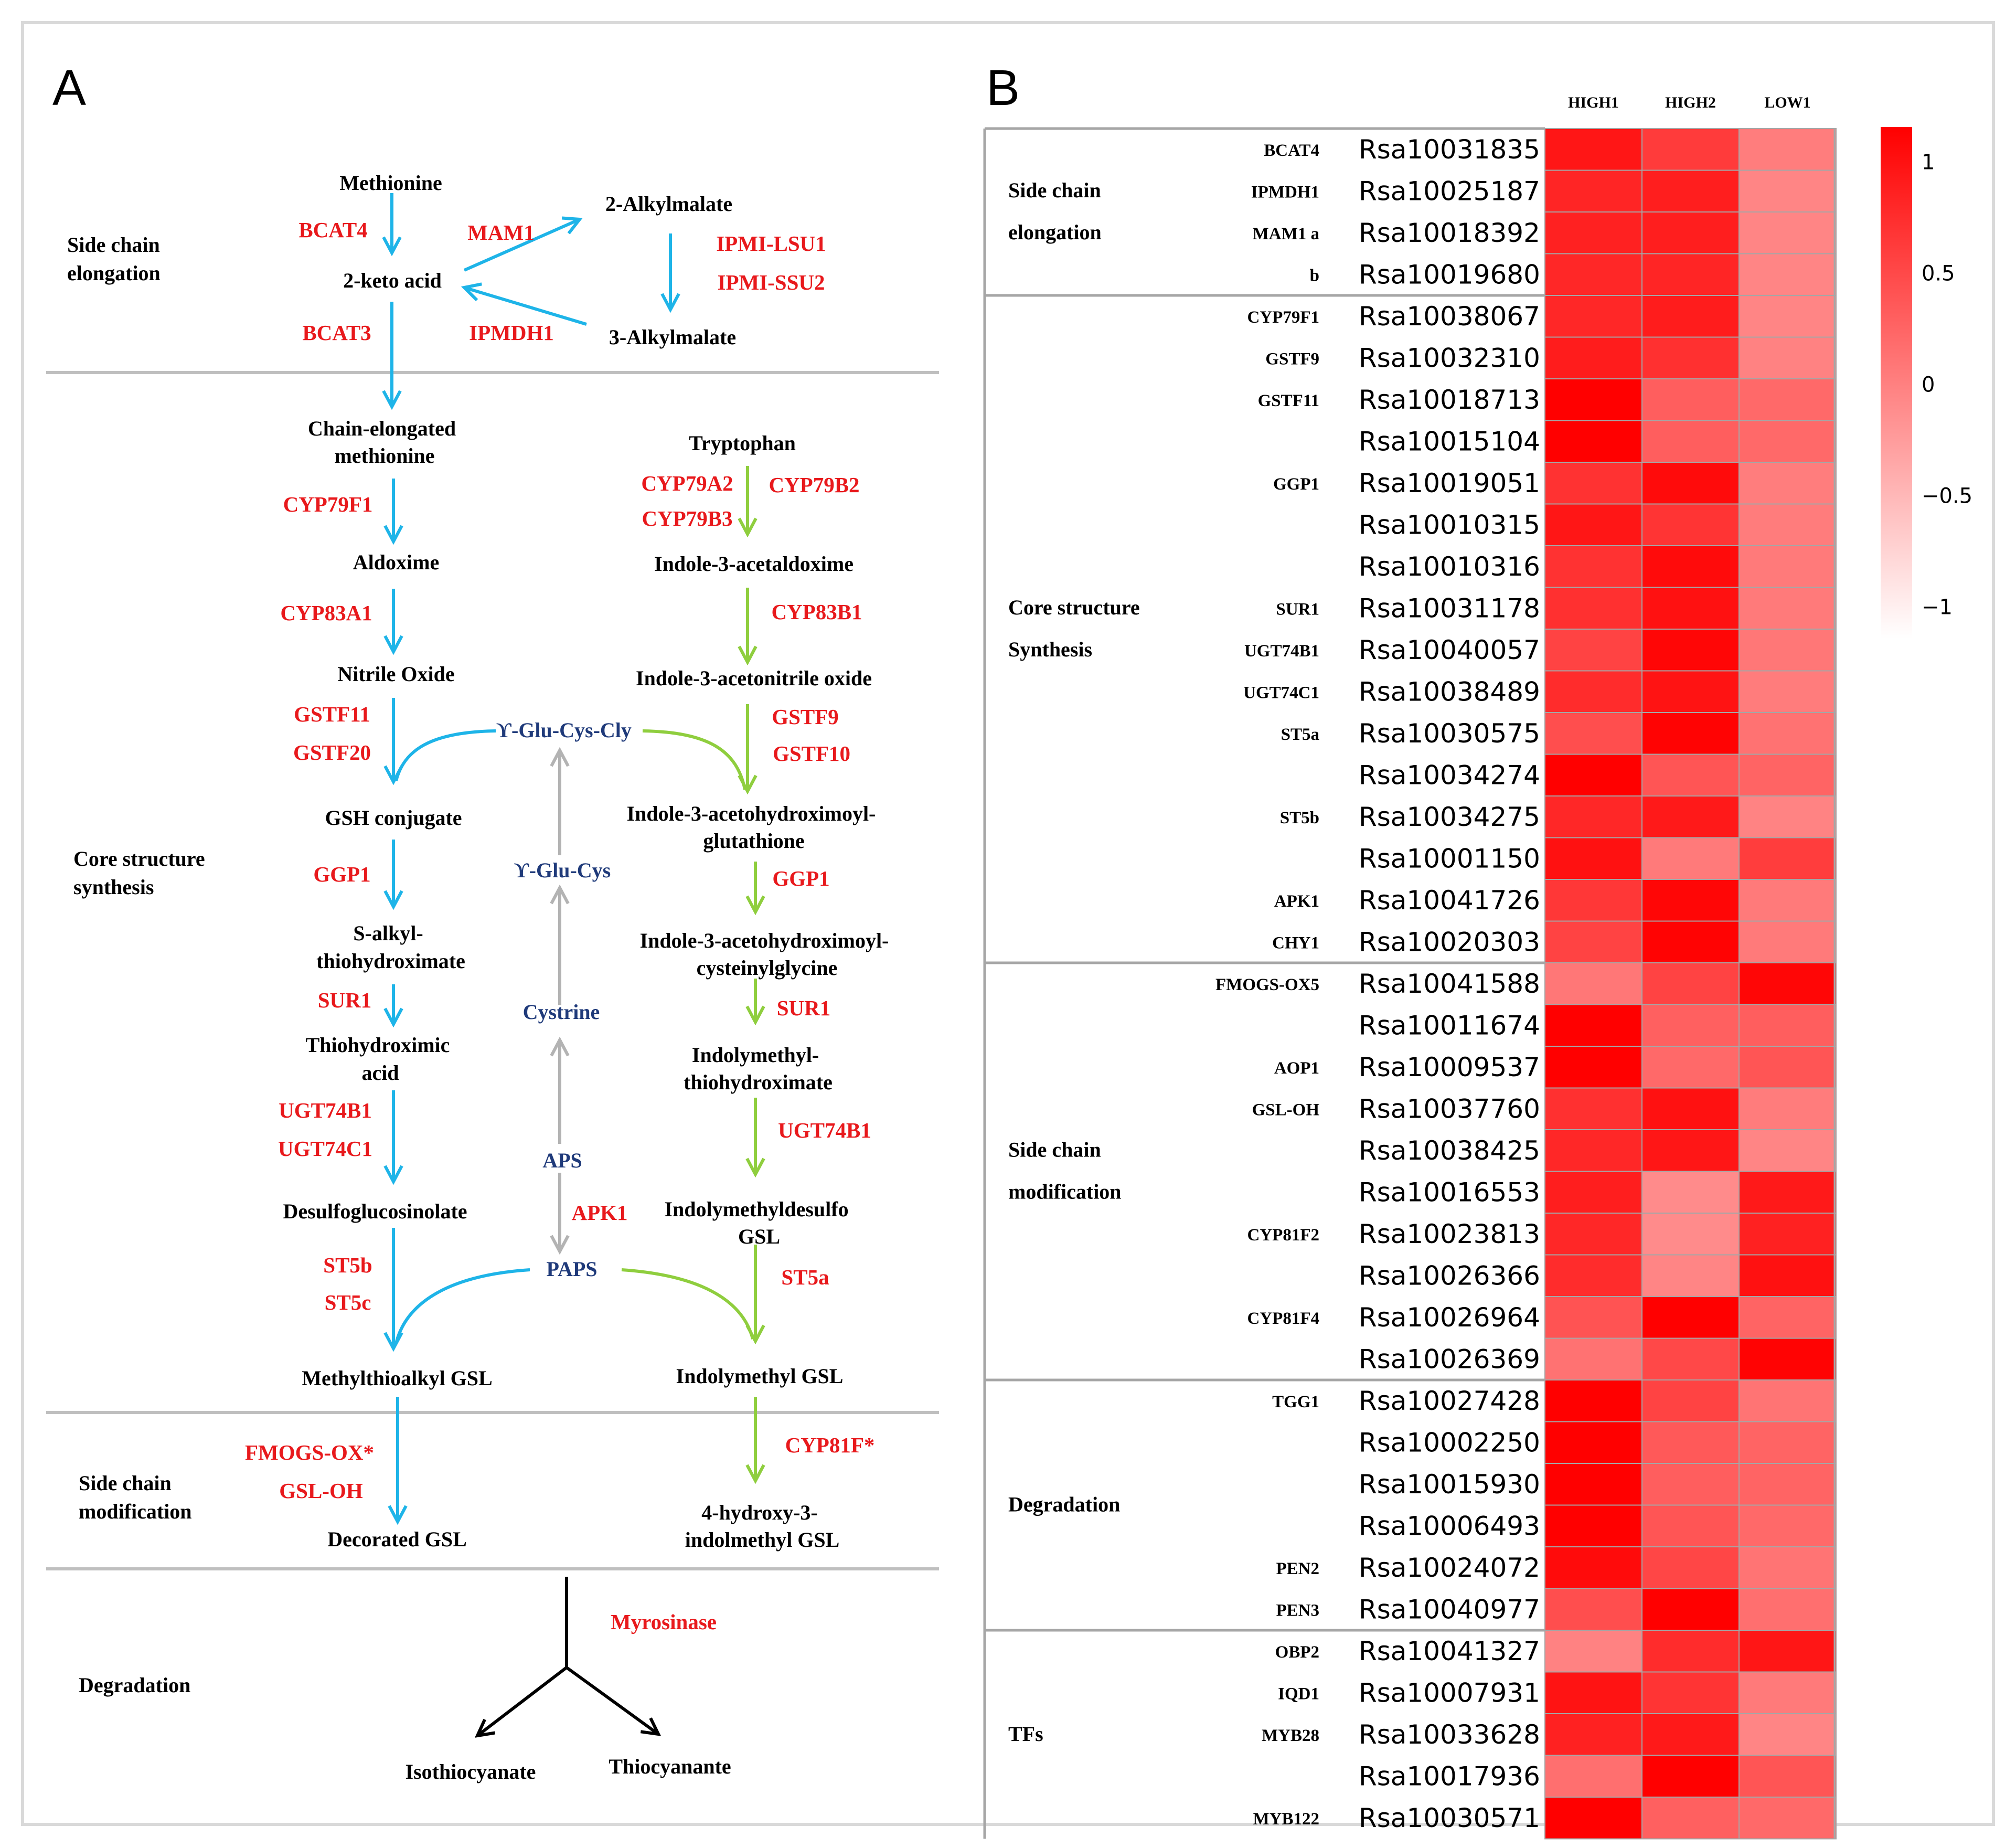 This screenshot has width=2016, height=1848. What do you see at coordinates (562, 1160) in the screenshot?
I see `cofactor-aps: APS` at bounding box center [562, 1160].